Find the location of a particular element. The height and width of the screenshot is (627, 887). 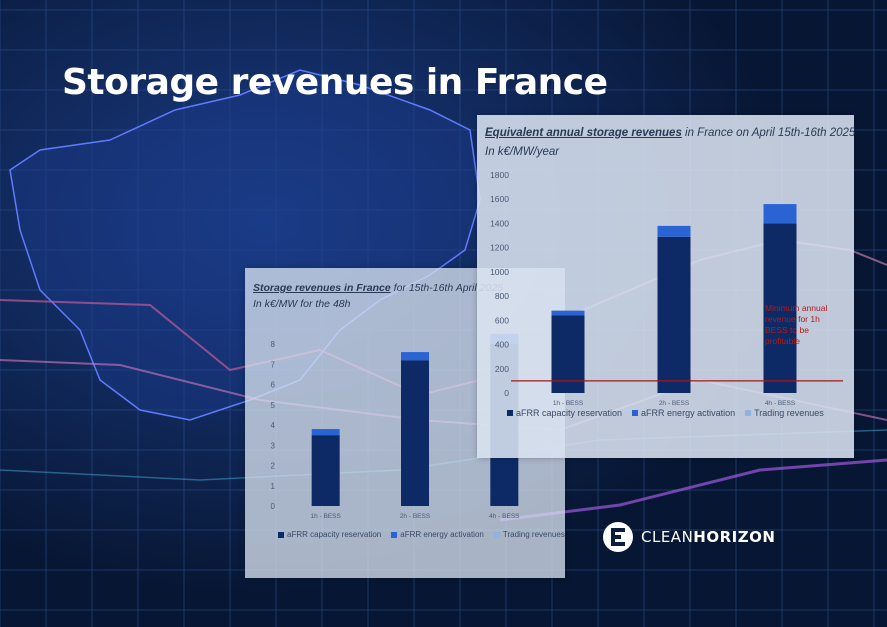

y-tick-label: 5 is located at coordinates (273, 405).